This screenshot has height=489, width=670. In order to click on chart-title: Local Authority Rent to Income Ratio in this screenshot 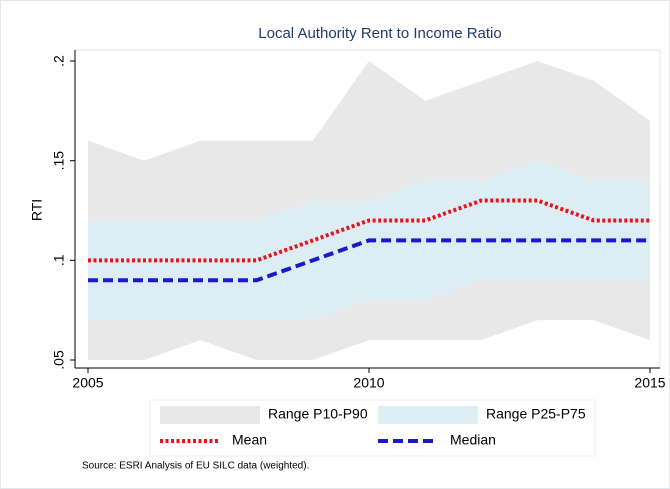, I will do `click(379, 33)`.